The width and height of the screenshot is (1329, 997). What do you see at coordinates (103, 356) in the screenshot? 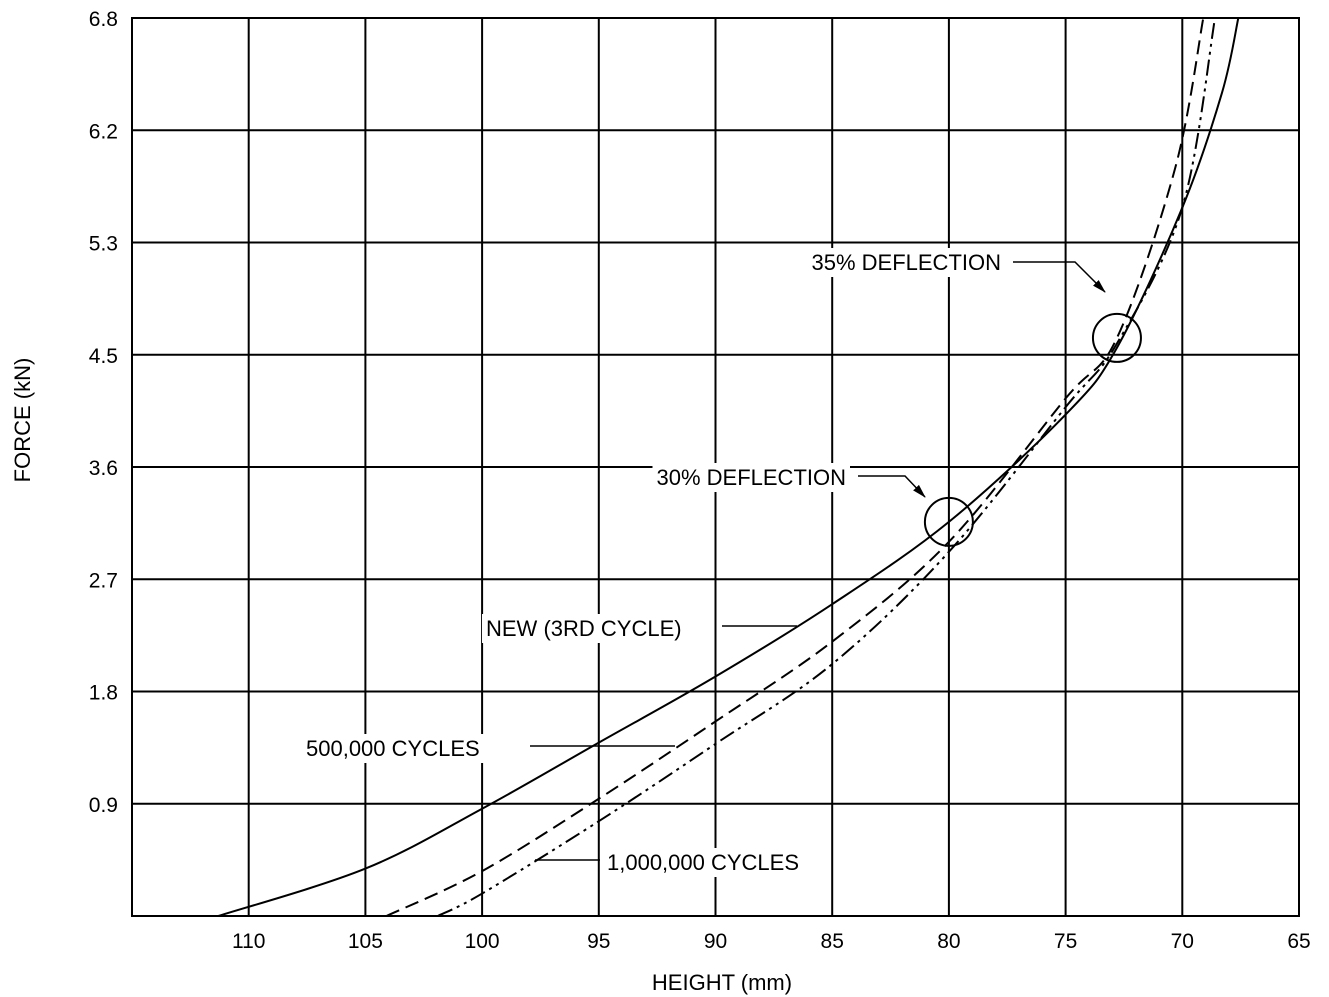
I see `y-tick-label: 4.5` at bounding box center [103, 356].